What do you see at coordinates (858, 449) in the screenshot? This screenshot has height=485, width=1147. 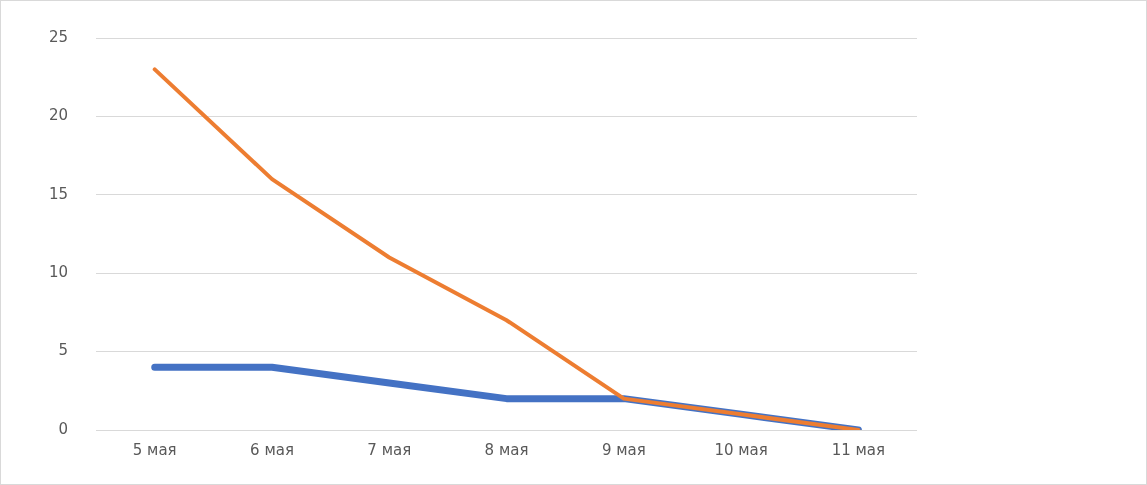 I see `x-tick-label: 11 мая` at bounding box center [858, 449].